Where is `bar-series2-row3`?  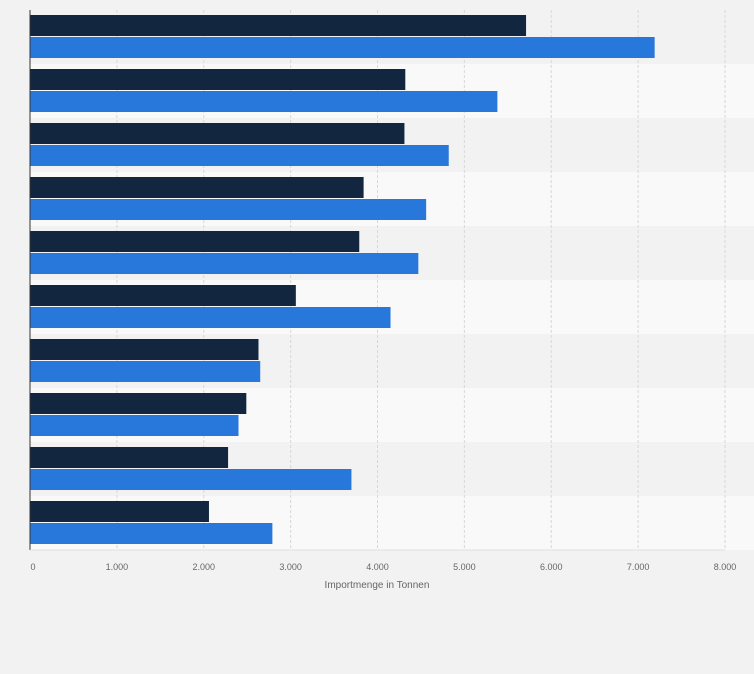 bar-series2-row3 is located at coordinates (239, 155).